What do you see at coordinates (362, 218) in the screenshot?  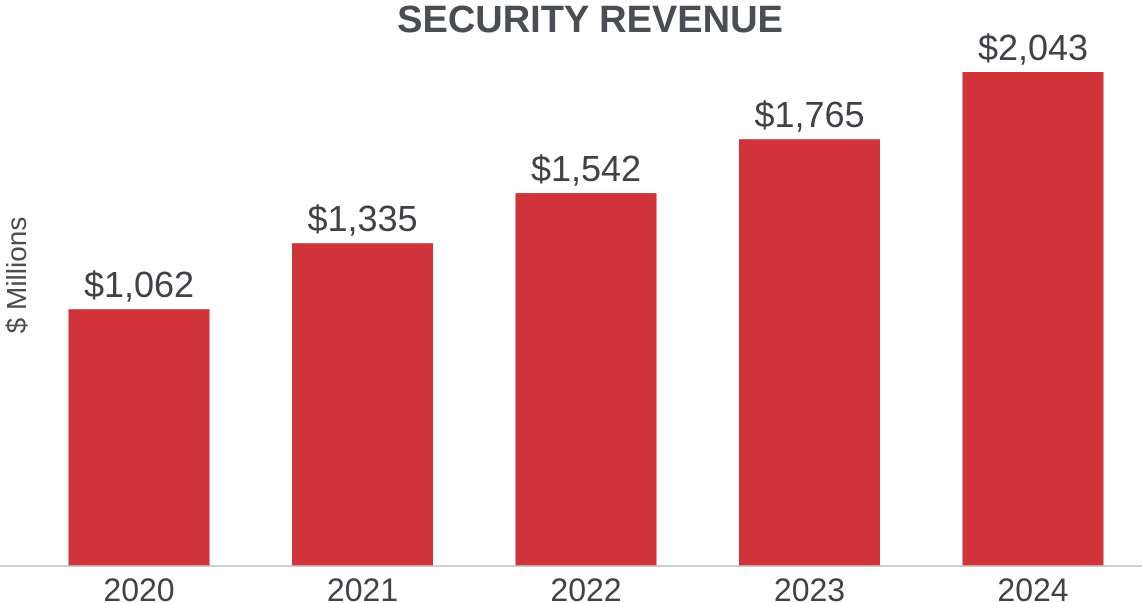 I see `data-label-2021: $1,335` at bounding box center [362, 218].